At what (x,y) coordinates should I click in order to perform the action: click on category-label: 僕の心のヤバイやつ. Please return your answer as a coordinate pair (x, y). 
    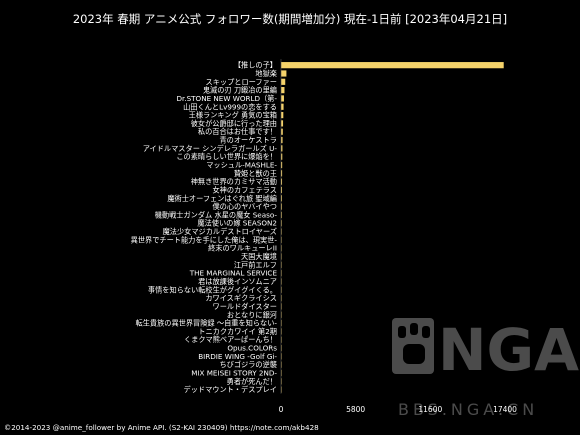
    Looking at the image, I should click on (244, 206).